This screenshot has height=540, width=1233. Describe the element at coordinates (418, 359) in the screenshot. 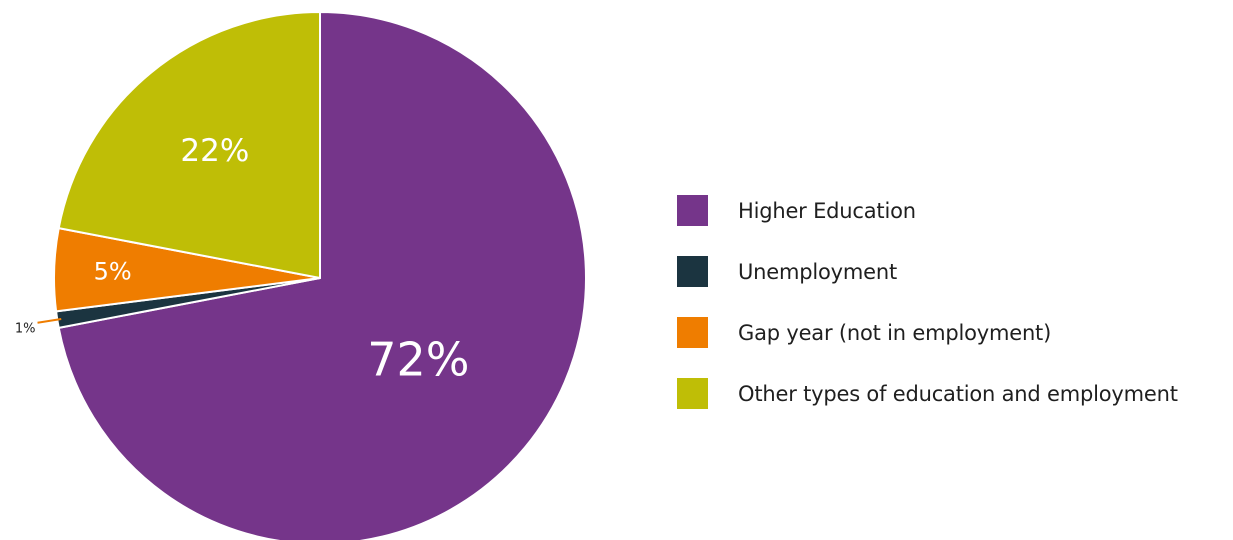

I see `data-label: 72%` at that location.